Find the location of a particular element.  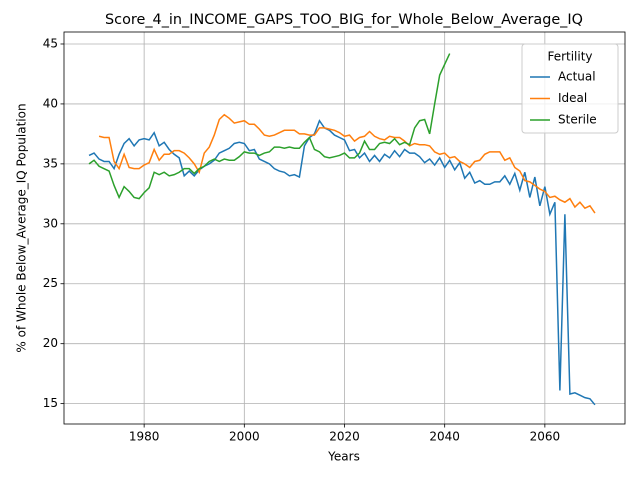

x-tick-label: 2060 is located at coordinates (545, 437).